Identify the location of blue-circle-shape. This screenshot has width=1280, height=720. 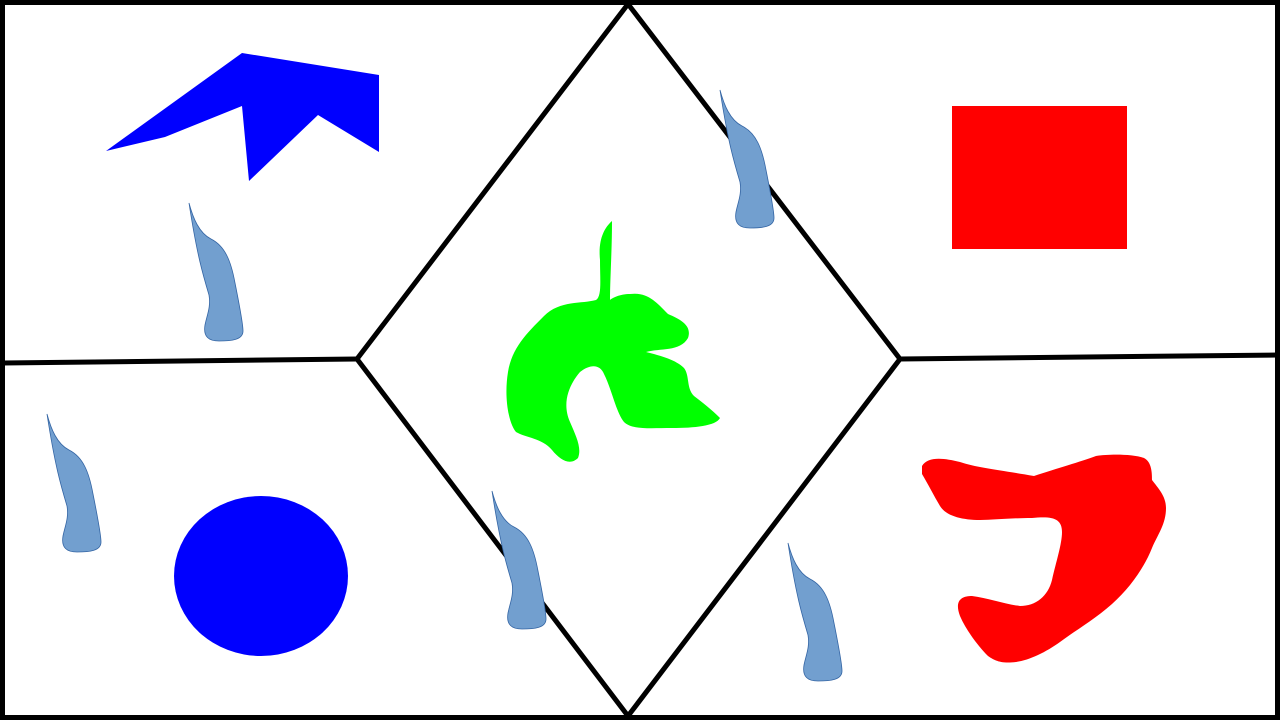
(261, 576).